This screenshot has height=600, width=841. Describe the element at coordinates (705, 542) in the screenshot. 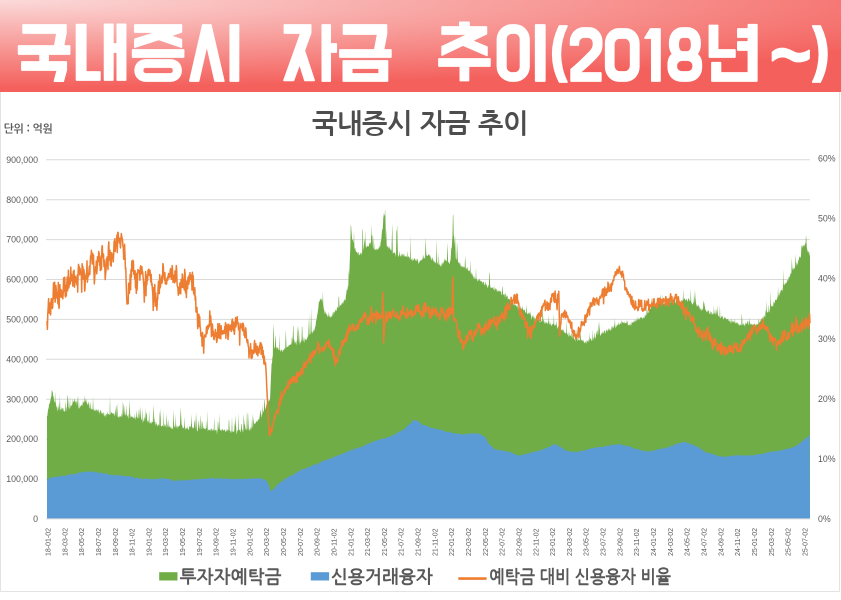

I see `svg-text: 24-07-02` at that location.